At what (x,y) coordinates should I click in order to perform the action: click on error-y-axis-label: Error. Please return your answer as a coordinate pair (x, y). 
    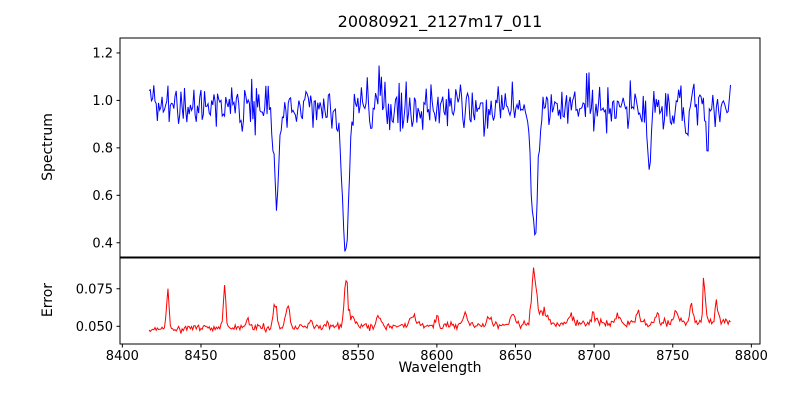
    Looking at the image, I should click on (48, 300).